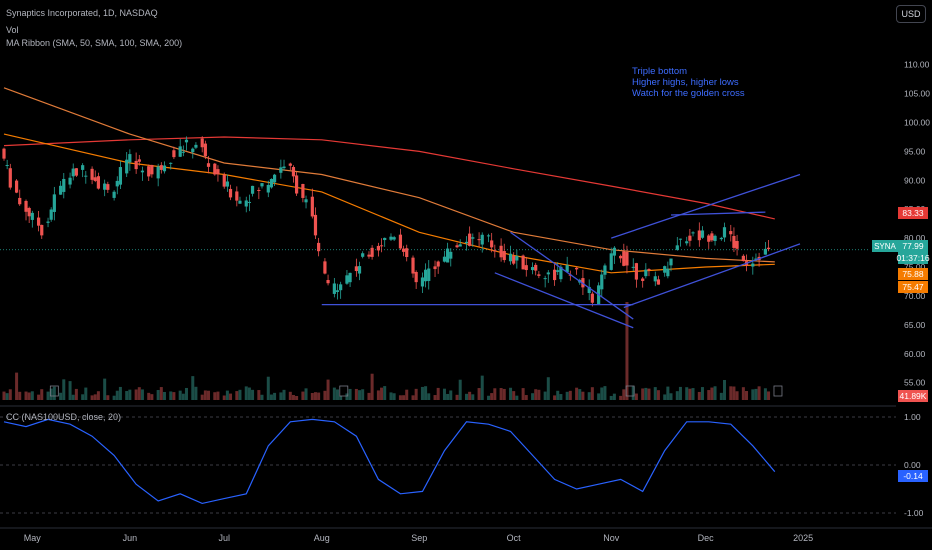  I want to click on ma100-tag: 75.88, so click(913, 274).